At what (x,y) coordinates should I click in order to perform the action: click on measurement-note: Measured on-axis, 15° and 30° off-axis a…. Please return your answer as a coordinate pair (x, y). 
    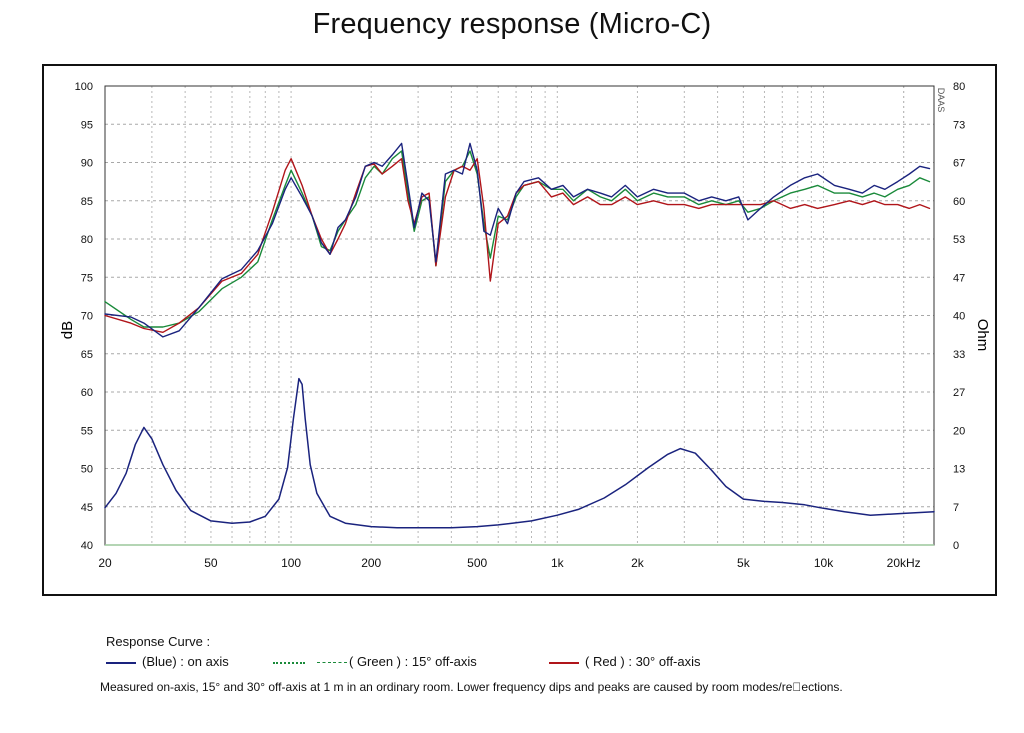
    Looking at the image, I should click on (471, 687).